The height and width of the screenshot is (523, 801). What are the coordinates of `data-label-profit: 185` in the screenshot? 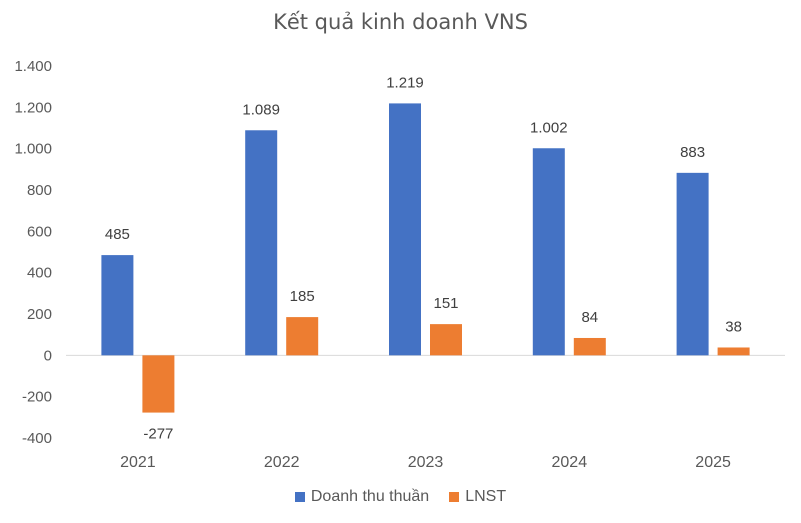 It's located at (302, 296).